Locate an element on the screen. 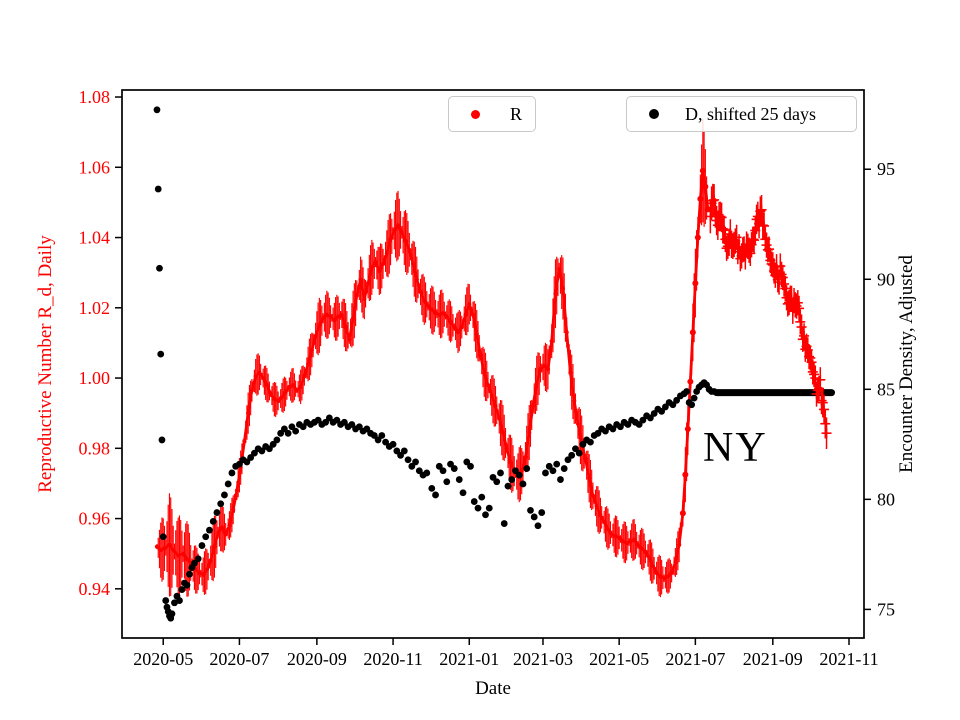  svg-text: 90 is located at coordinates (886, 279).